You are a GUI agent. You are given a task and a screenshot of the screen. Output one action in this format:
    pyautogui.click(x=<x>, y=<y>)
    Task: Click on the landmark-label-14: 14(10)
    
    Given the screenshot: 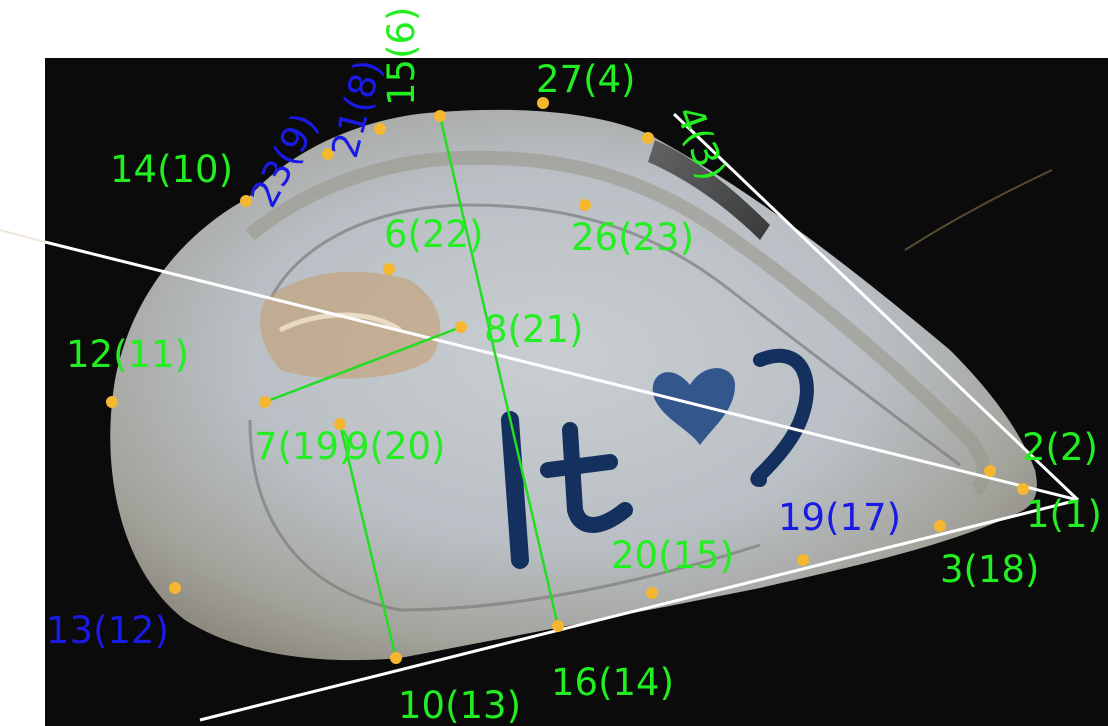 What is the action you would take?
    pyautogui.click(x=171, y=169)
    